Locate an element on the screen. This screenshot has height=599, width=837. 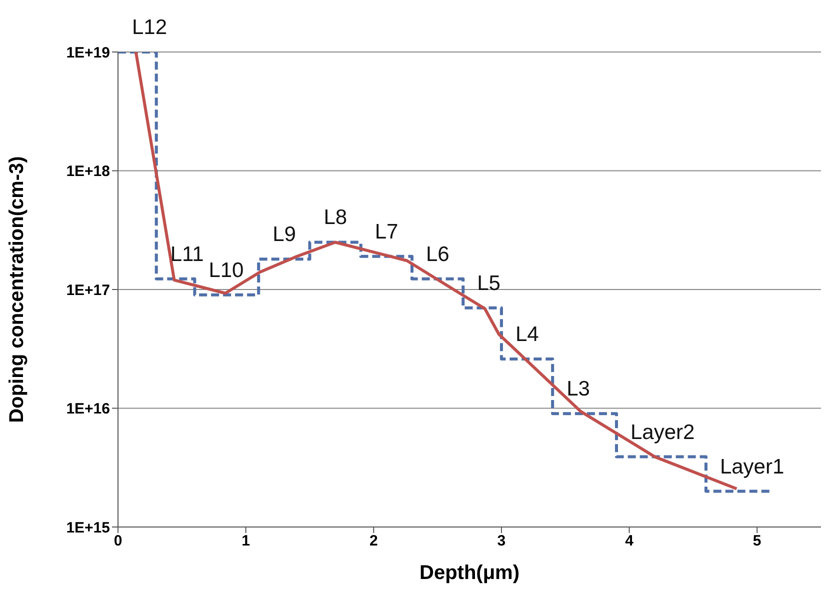
annotation: Layer2 is located at coordinates (662, 432).